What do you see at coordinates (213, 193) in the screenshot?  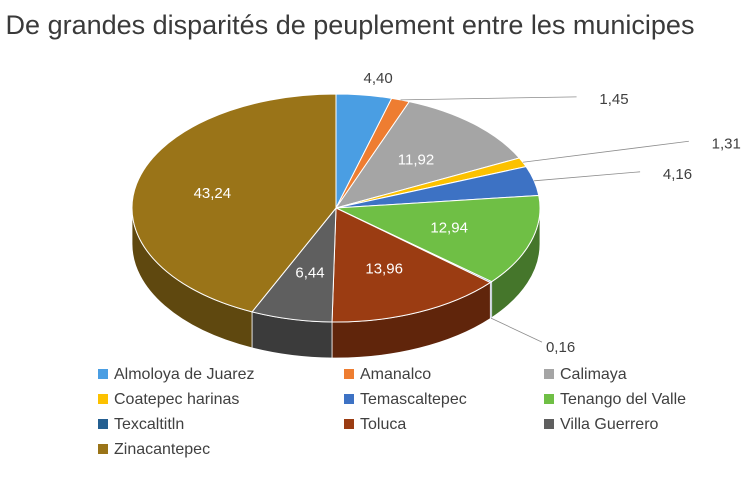 I see `value-label-zinacantepec: 43,24` at bounding box center [213, 193].